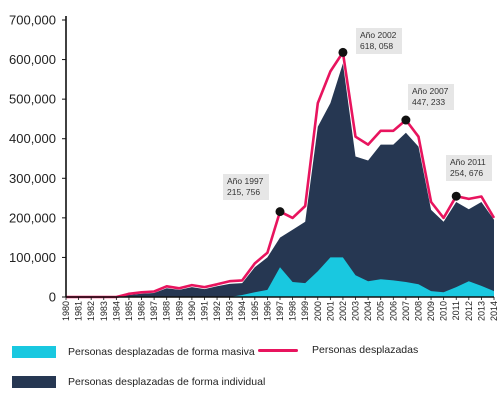  I want to click on y-tick-label: 700,000, so click(32, 20).